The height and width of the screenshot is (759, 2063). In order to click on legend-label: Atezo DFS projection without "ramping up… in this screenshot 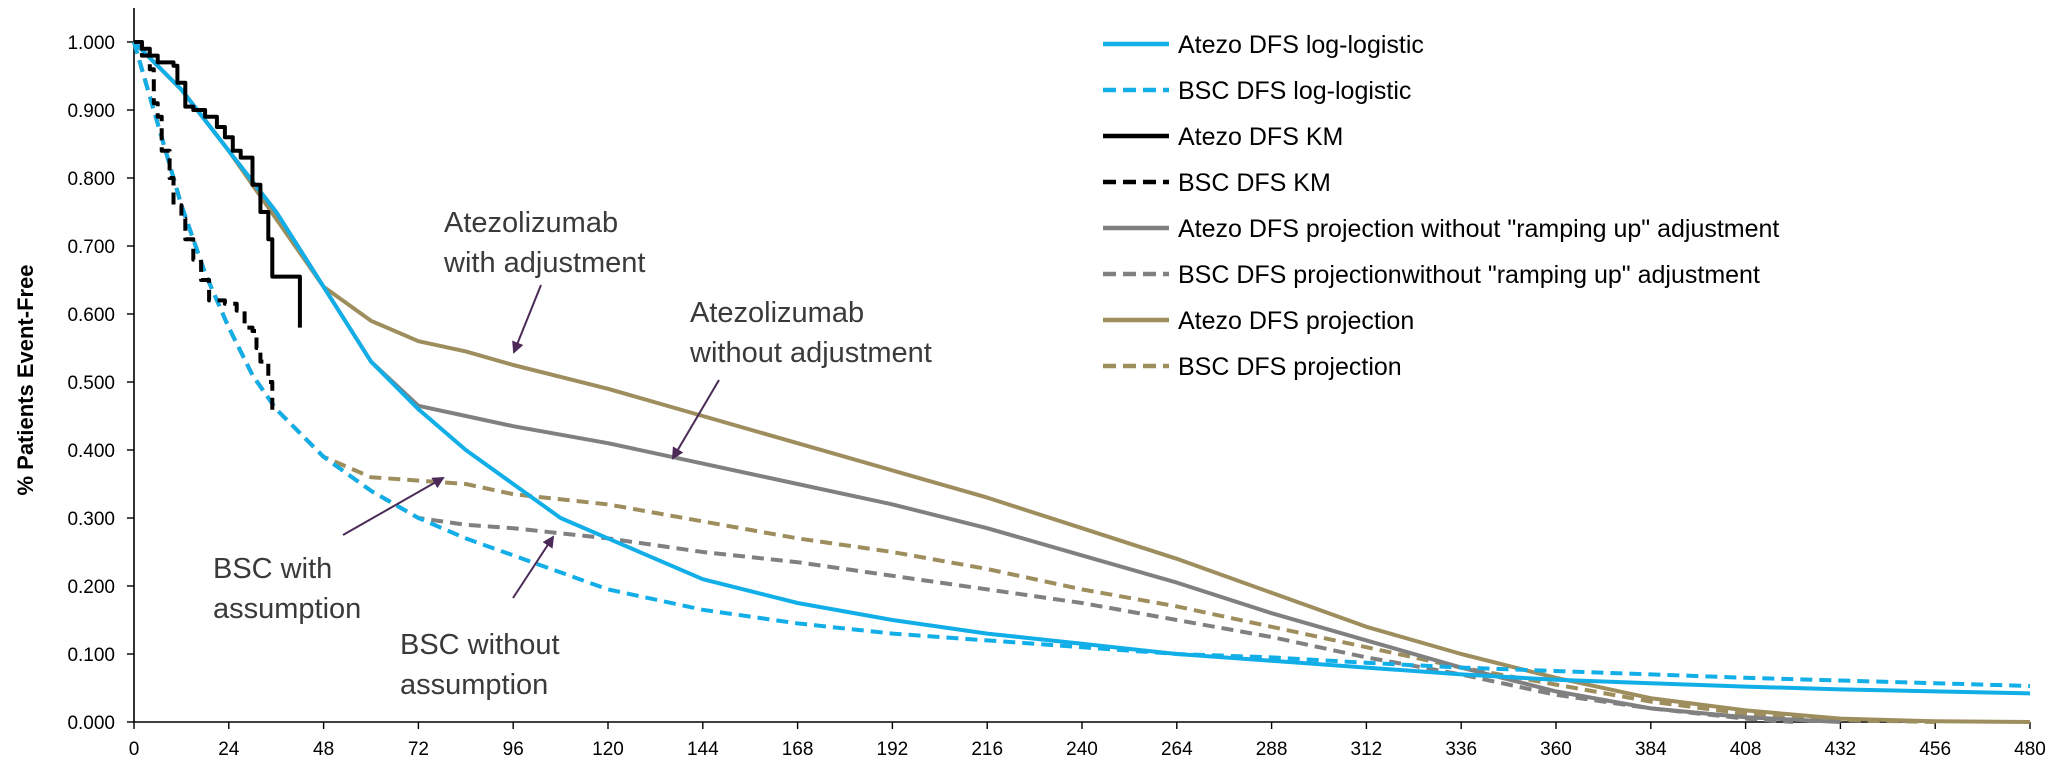, I will do `click(1478, 229)`.